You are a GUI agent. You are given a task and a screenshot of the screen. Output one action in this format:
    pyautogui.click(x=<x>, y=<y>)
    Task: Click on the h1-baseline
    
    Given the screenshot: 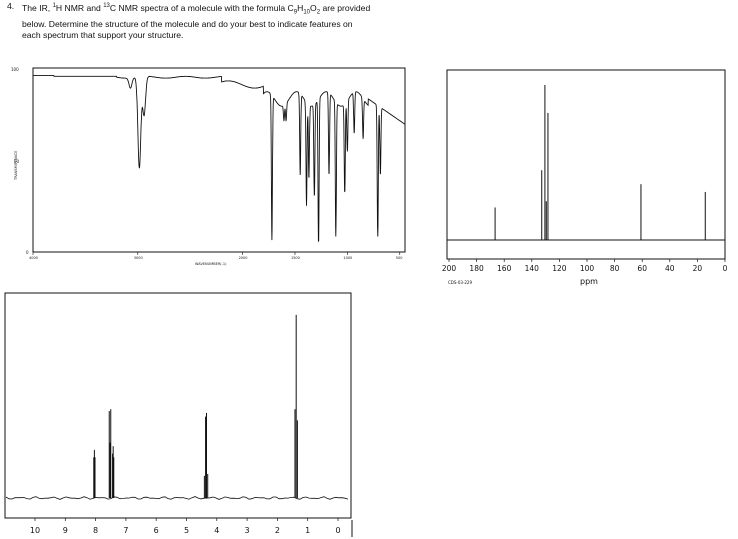 What is the action you would take?
    pyautogui.click(x=177, y=498)
    